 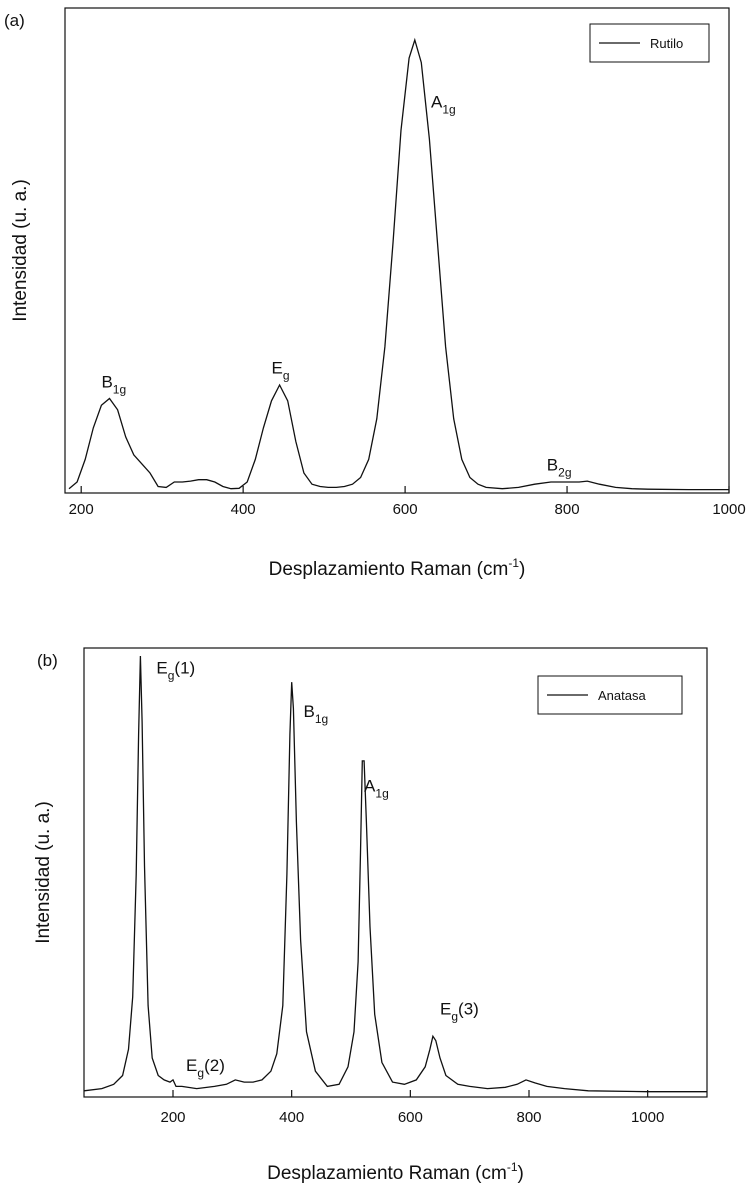 I want to click on legend: Anatasa, so click(x=610, y=695).